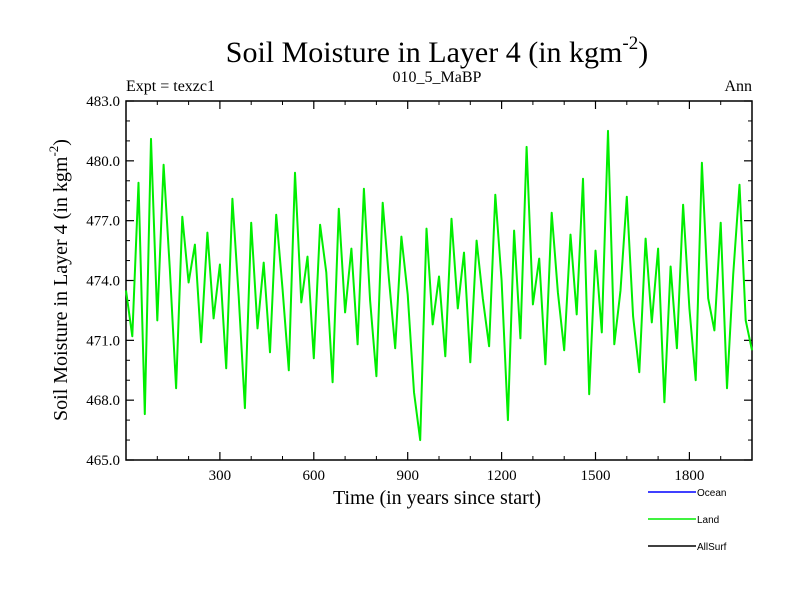 This screenshot has width=800, height=600. I want to click on period-label: 010_5_MaBP, so click(437, 77).